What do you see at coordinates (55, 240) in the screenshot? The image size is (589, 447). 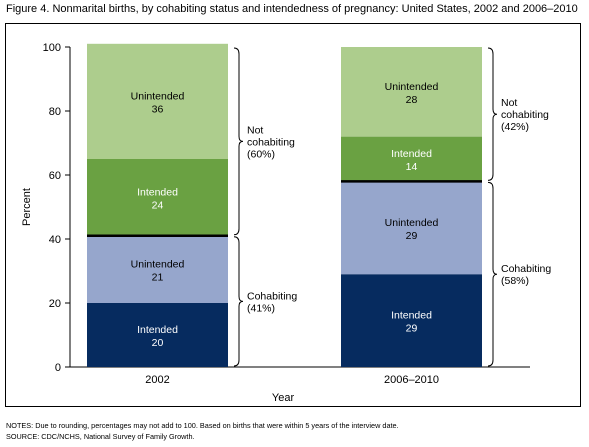 I see `y-tick-label: 40` at bounding box center [55, 240].